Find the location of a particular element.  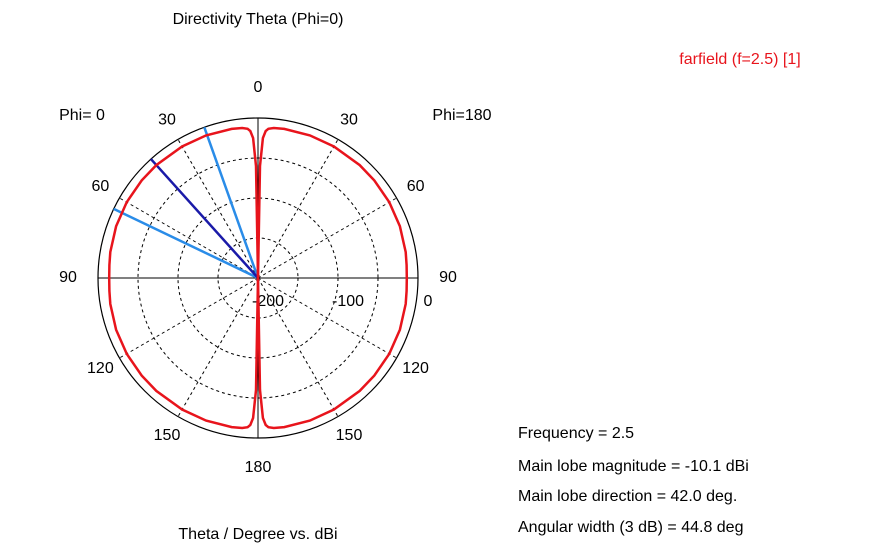

annotation: Frequency = 2.5 is located at coordinates (576, 433).